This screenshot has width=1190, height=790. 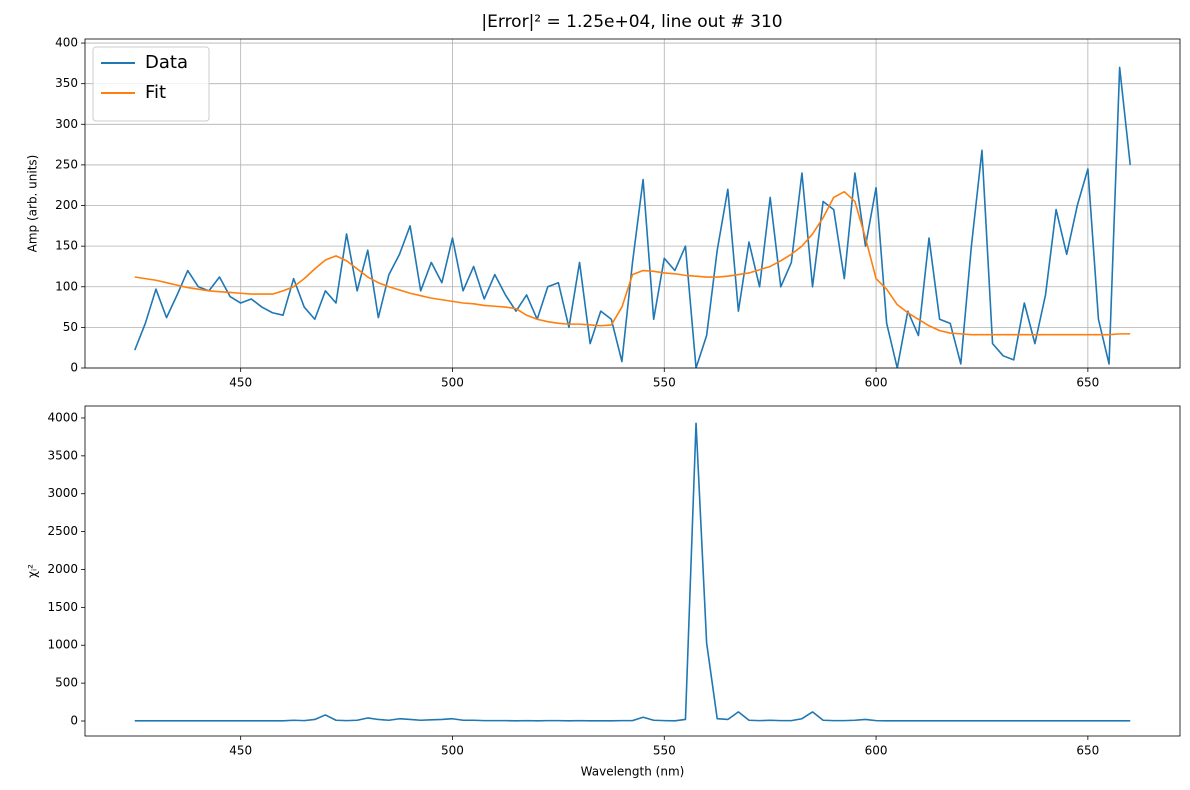 I want to click on y-tick-label: 150, so click(x=66, y=246).